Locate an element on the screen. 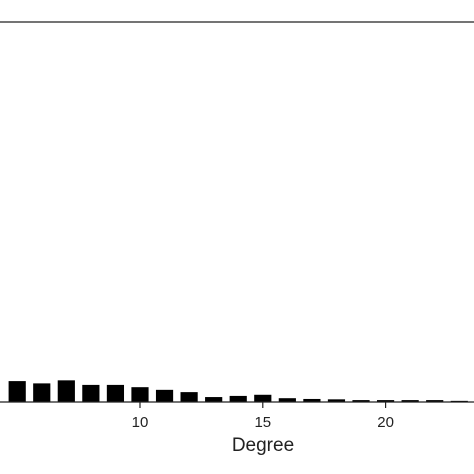 The width and height of the screenshot is (474, 474). x-ticks-group: 10 15 20 is located at coordinates (263, 416).